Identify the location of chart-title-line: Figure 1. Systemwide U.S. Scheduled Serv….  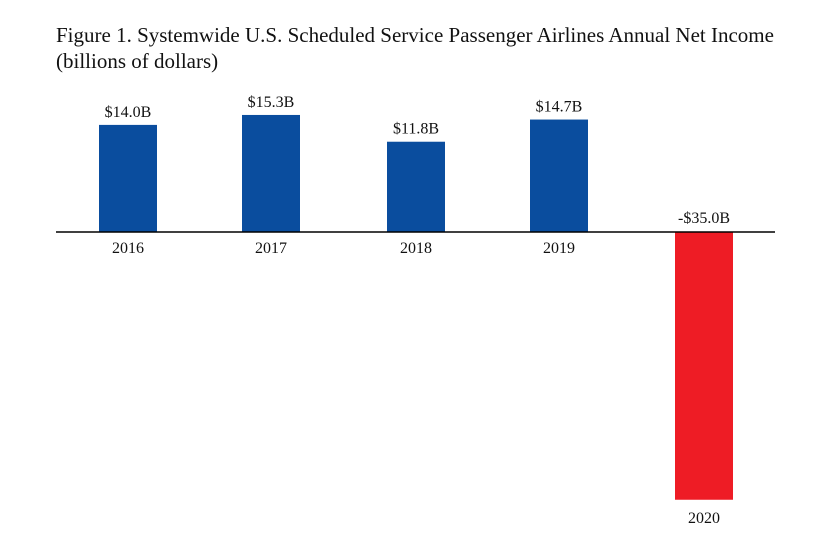
(415, 35).